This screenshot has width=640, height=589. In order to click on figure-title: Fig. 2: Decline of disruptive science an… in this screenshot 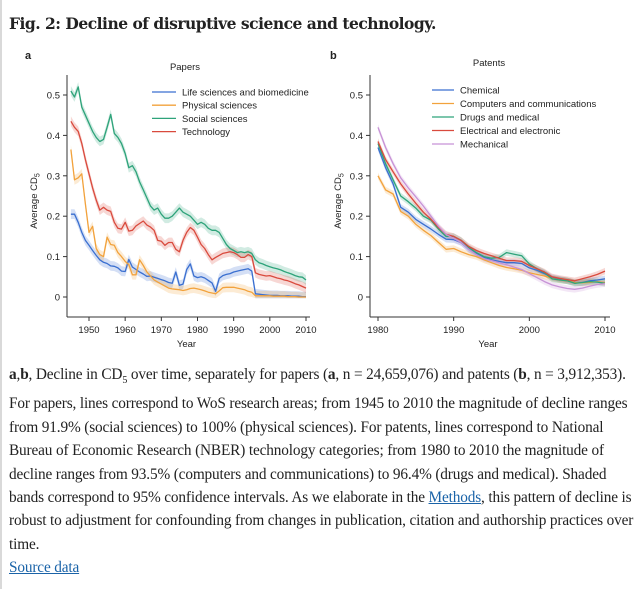, I will do `click(222, 23)`.